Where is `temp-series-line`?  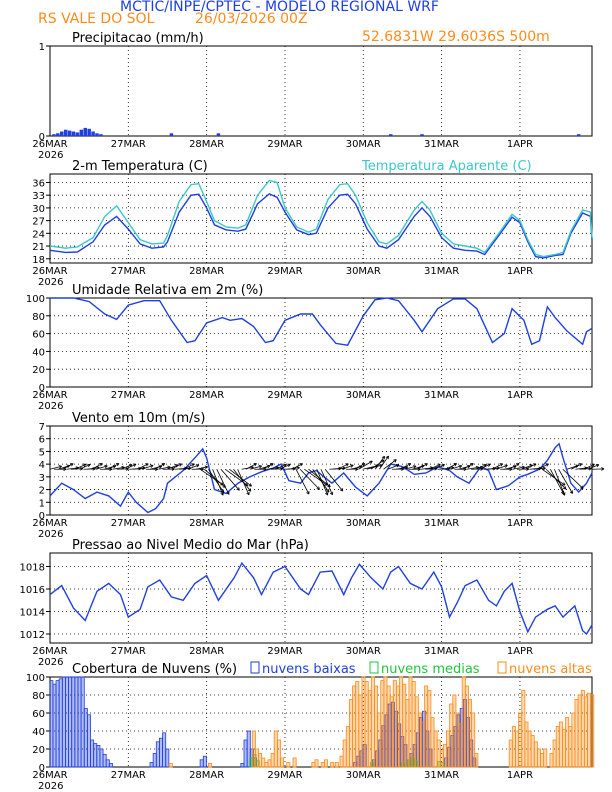 temp-series-line is located at coordinates (321, 218).